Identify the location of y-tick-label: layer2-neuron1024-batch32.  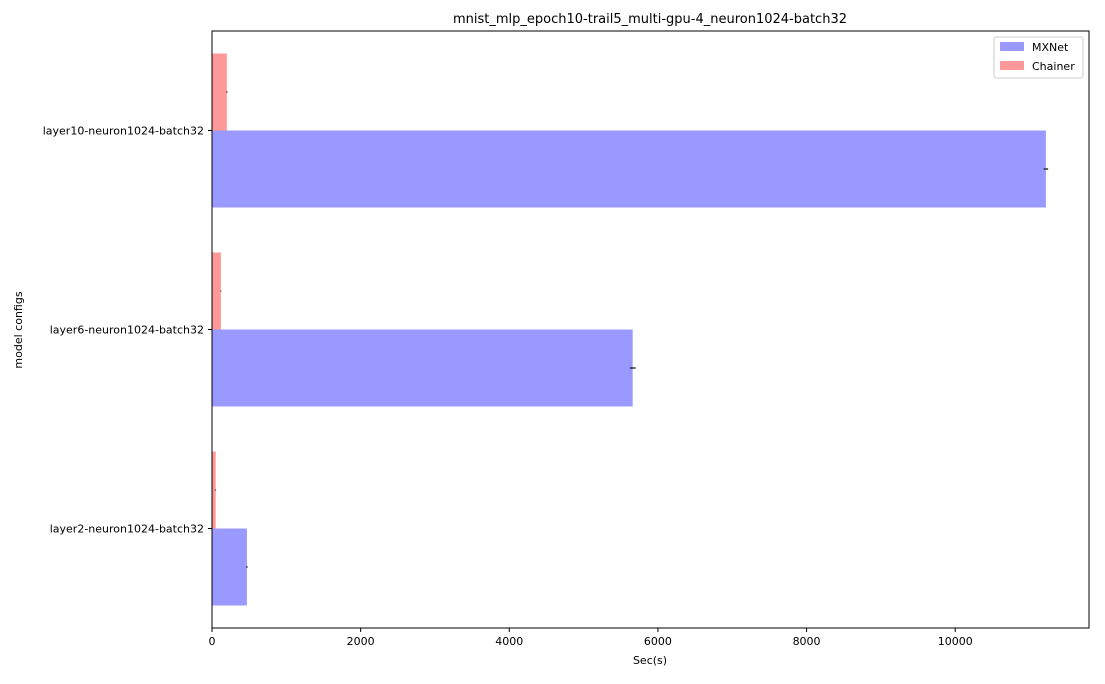
(127, 529).